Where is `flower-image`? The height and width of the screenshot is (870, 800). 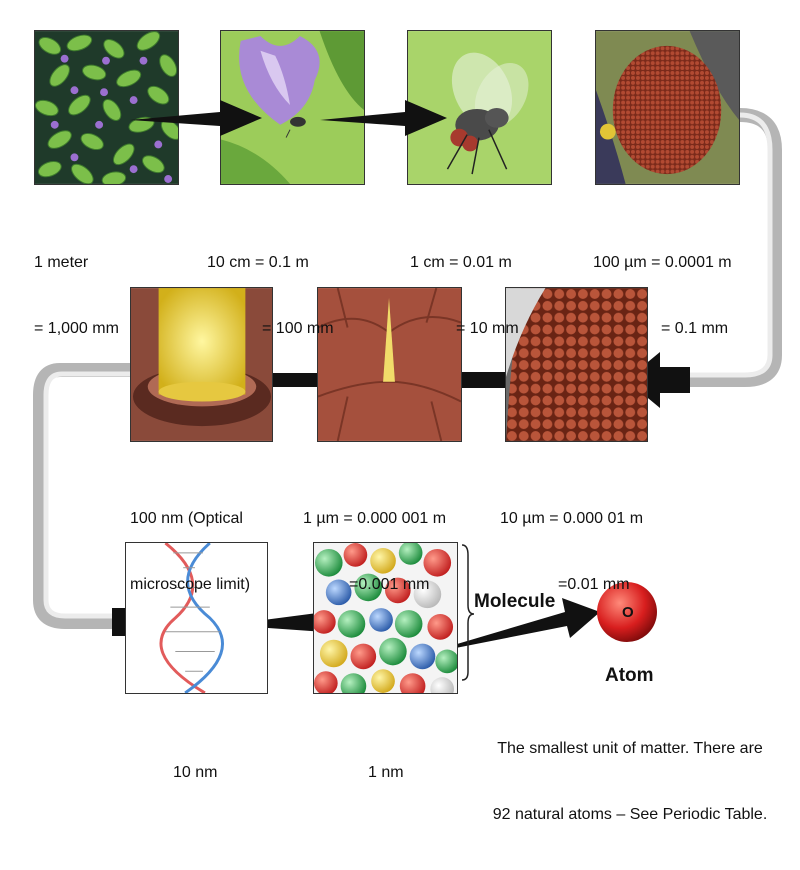
flower-image is located at coordinates (292, 107).